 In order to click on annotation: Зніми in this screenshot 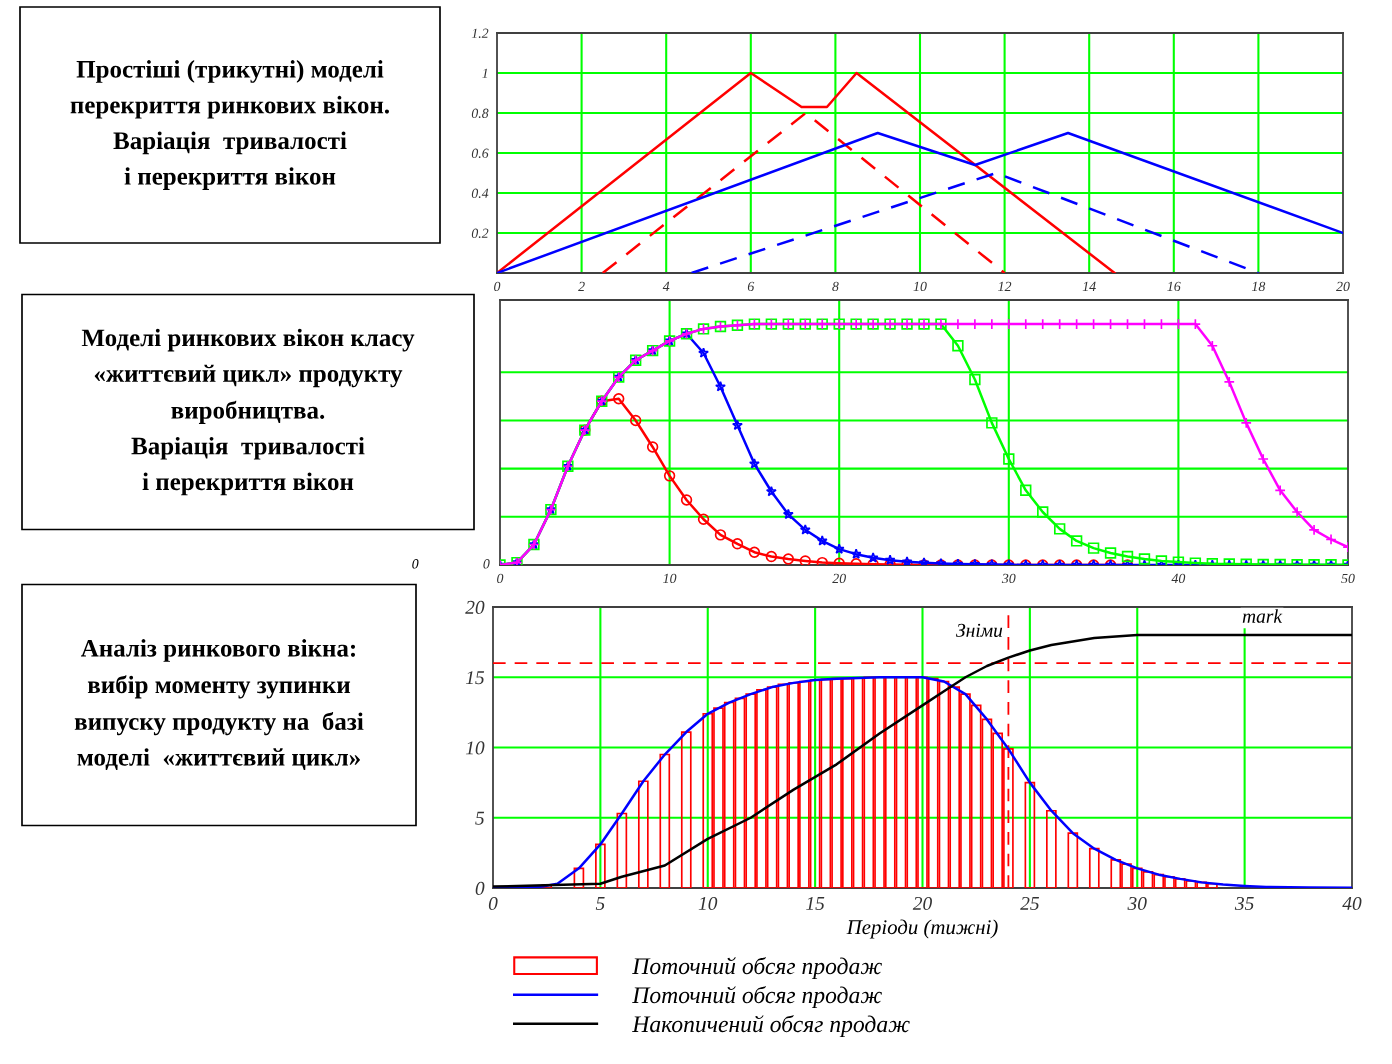, I will do `click(979, 630)`.